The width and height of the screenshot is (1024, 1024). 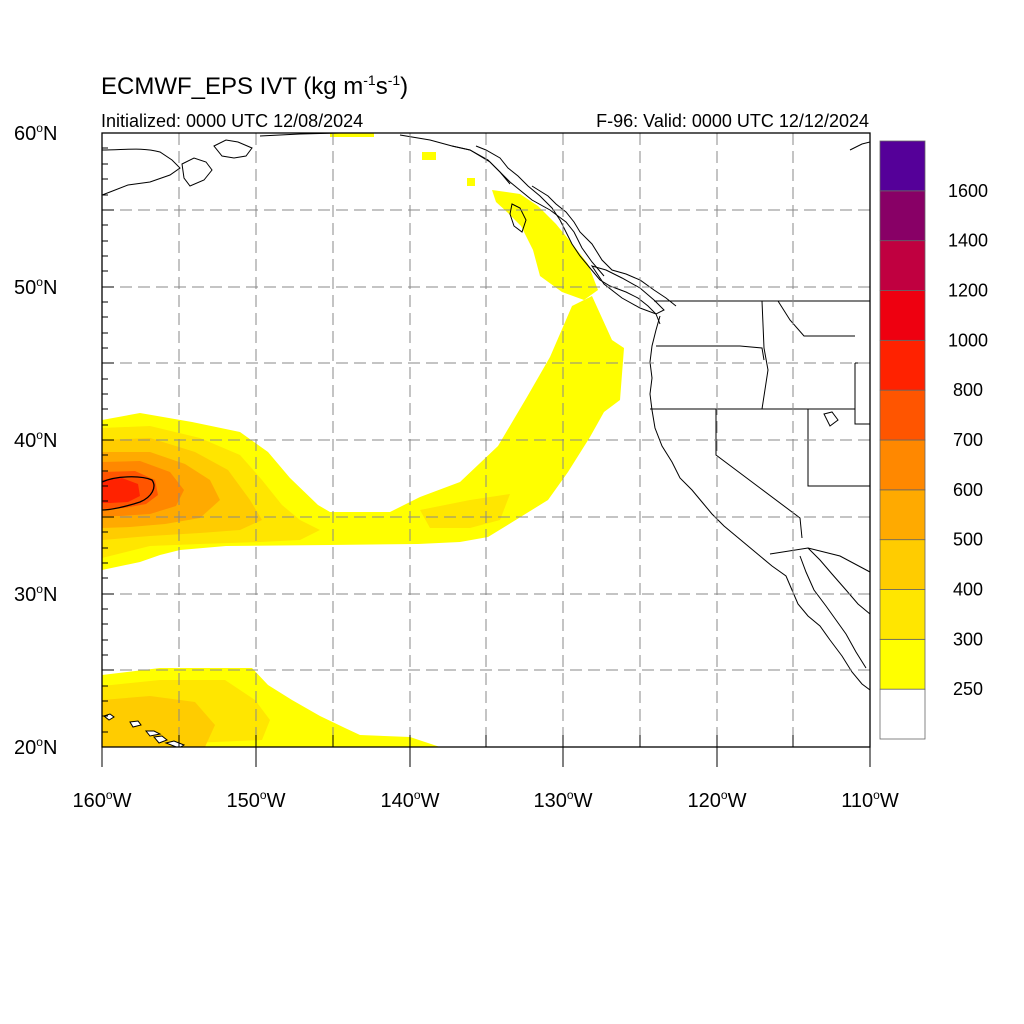 What do you see at coordinates (563, 800) in the screenshot?
I see `lon-label-130: 130oW` at bounding box center [563, 800].